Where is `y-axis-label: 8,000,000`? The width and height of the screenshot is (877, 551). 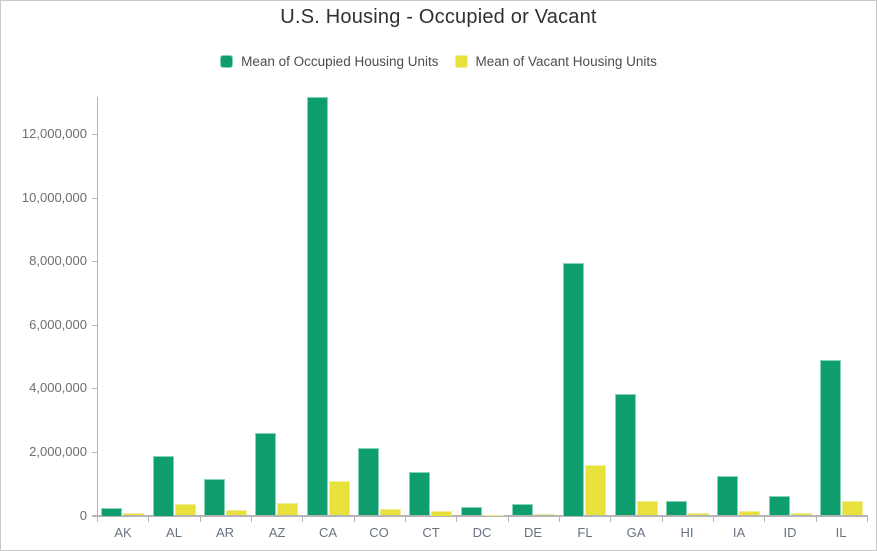
y-axis-label: 8,000,000 is located at coordinates (58, 260).